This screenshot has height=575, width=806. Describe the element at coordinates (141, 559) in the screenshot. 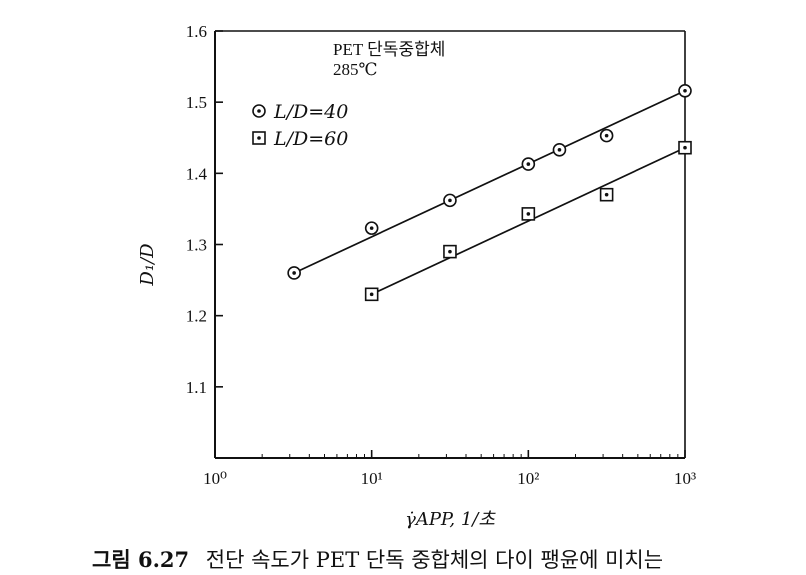

I see `figure-number: 그림 6.27` at that location.